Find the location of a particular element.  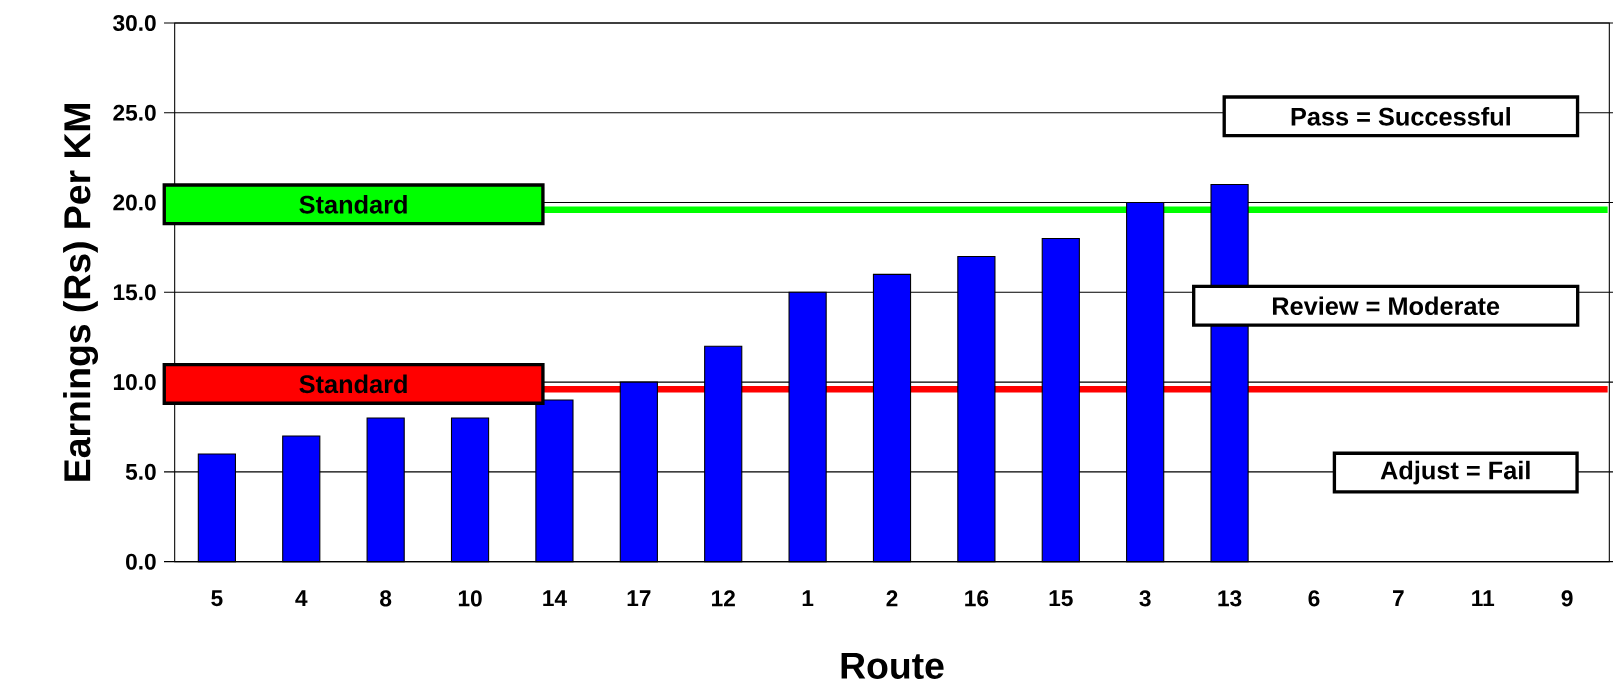

y-axis-title: Earnings (Rs) Per KM is located at coordinates (81, 292).